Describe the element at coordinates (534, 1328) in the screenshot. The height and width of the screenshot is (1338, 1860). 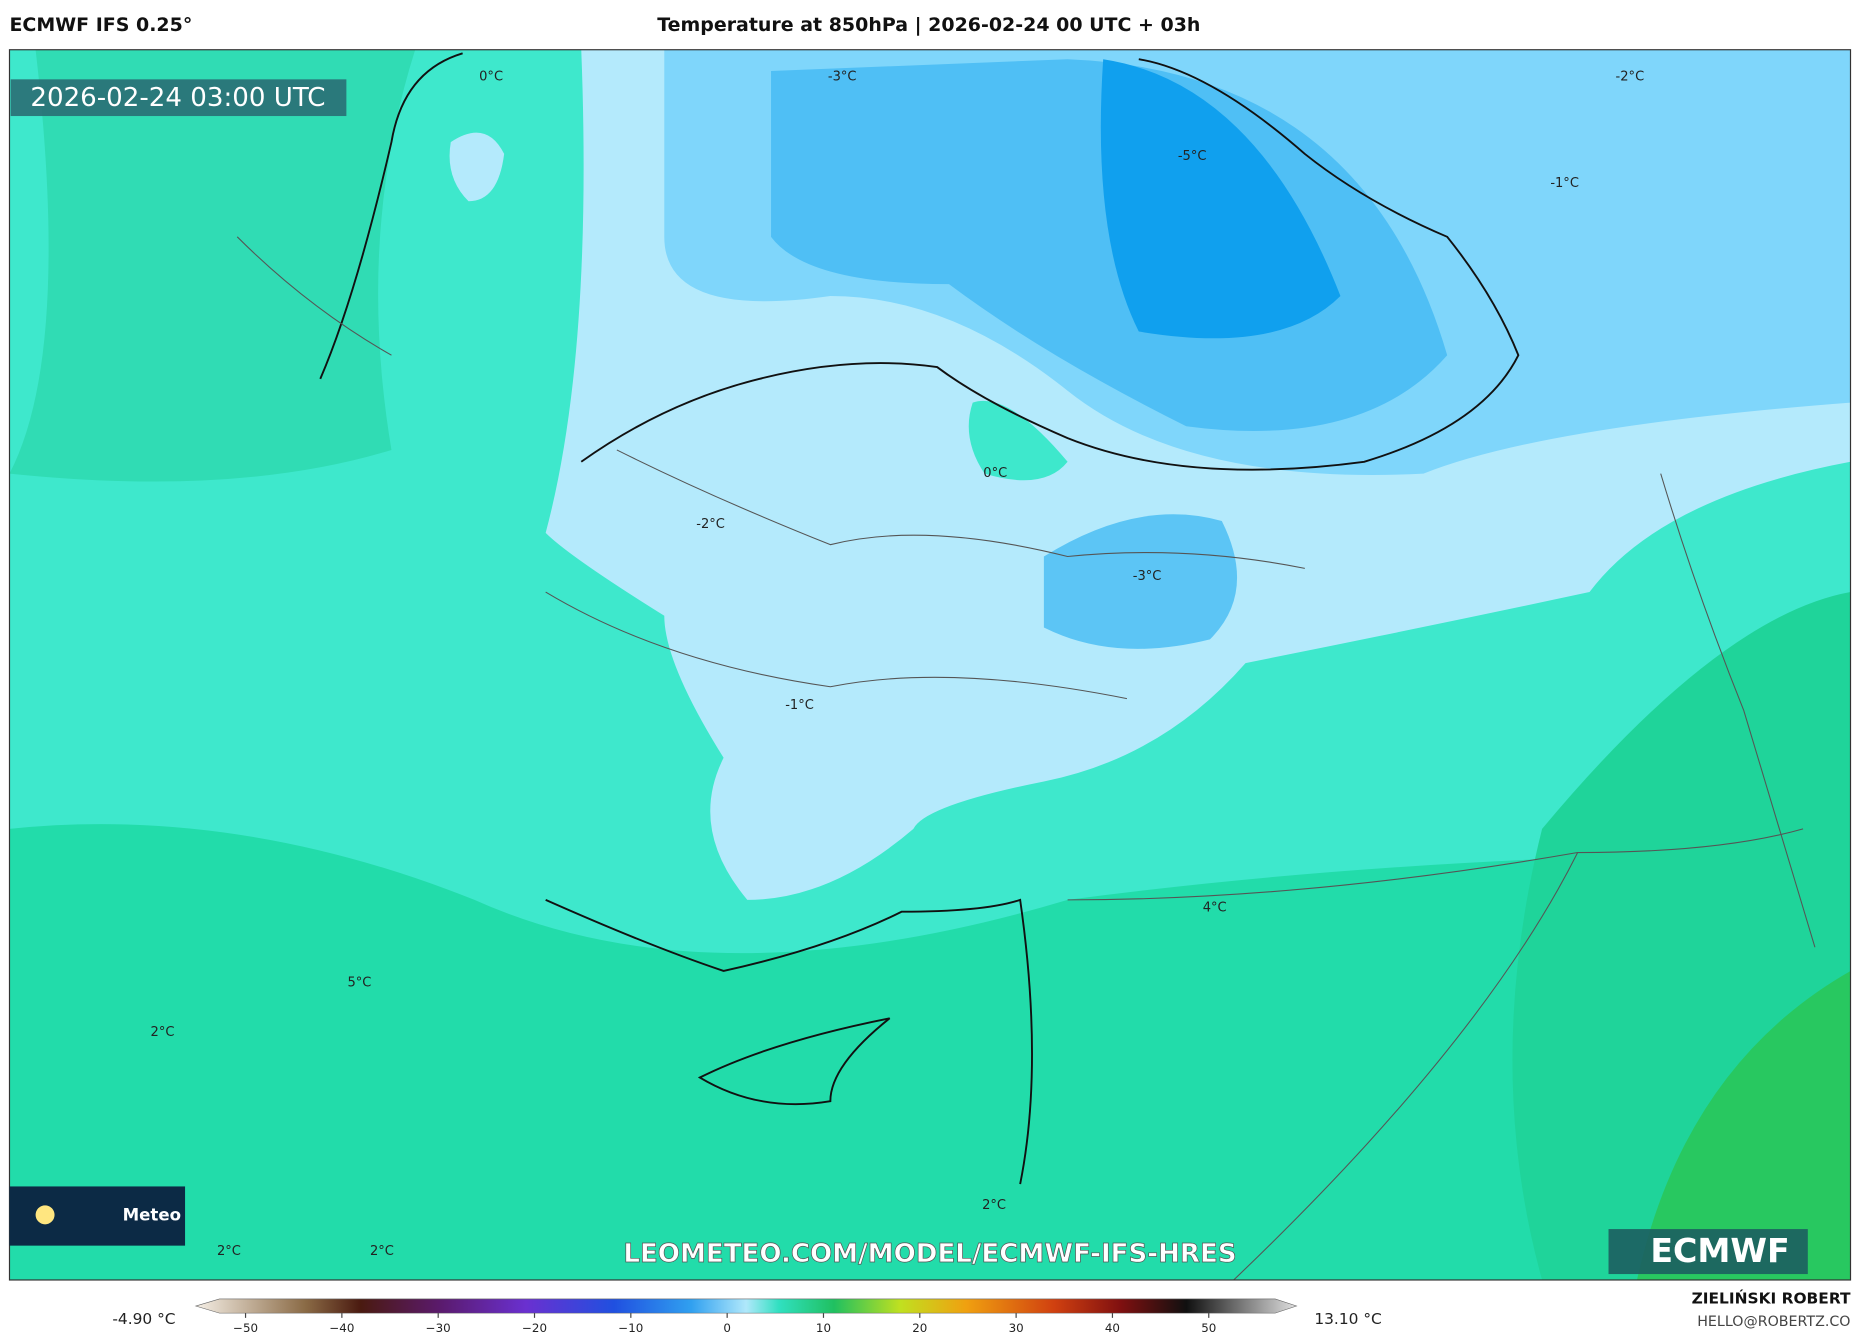
I see `colorbar-tick-label: −20` at that location.